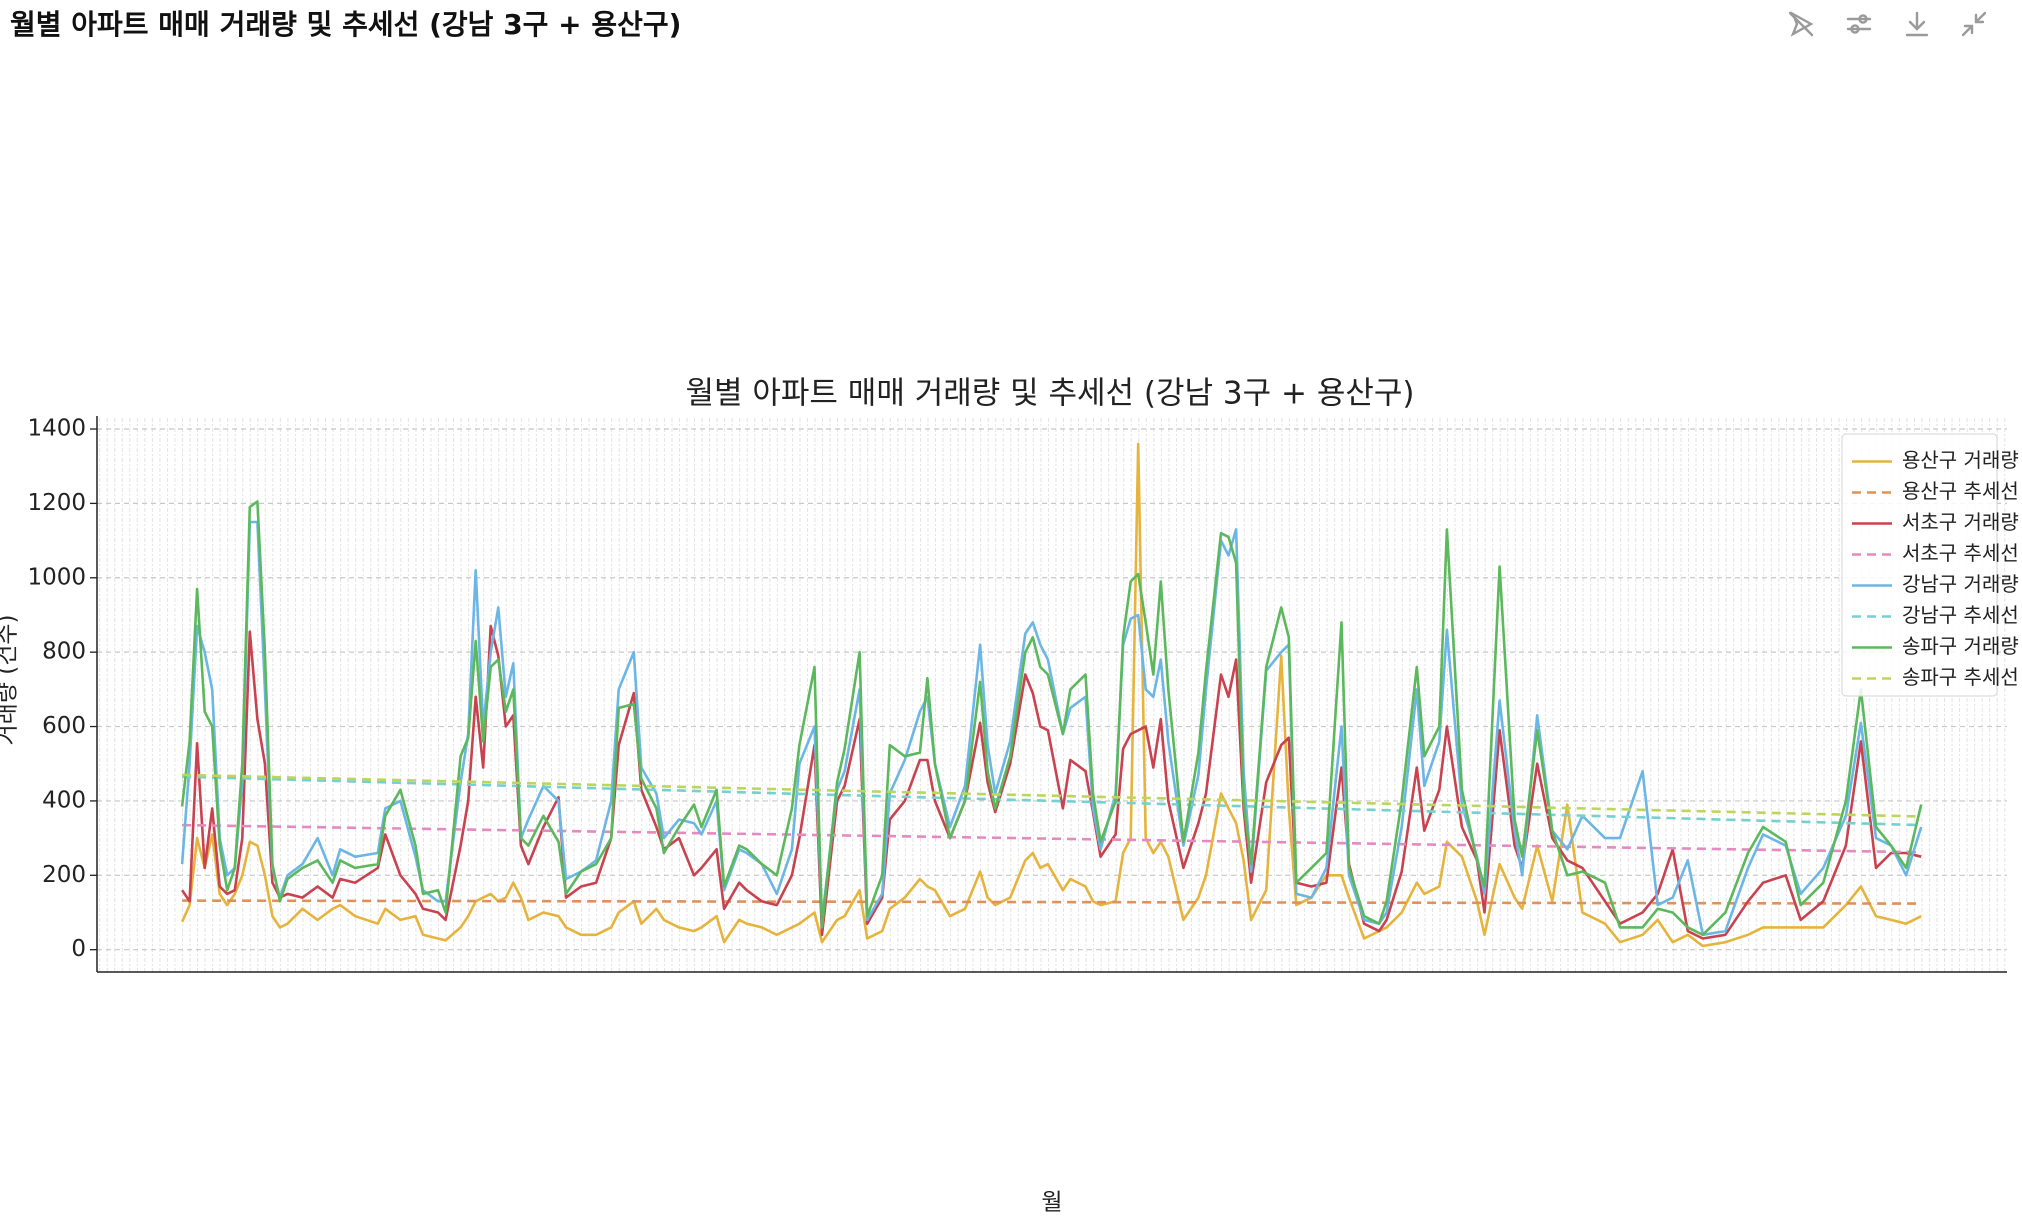 This screenshot has width=2022, height=1217. I want to click on legend-label: 송파구 거래량, so click(1960, 646).